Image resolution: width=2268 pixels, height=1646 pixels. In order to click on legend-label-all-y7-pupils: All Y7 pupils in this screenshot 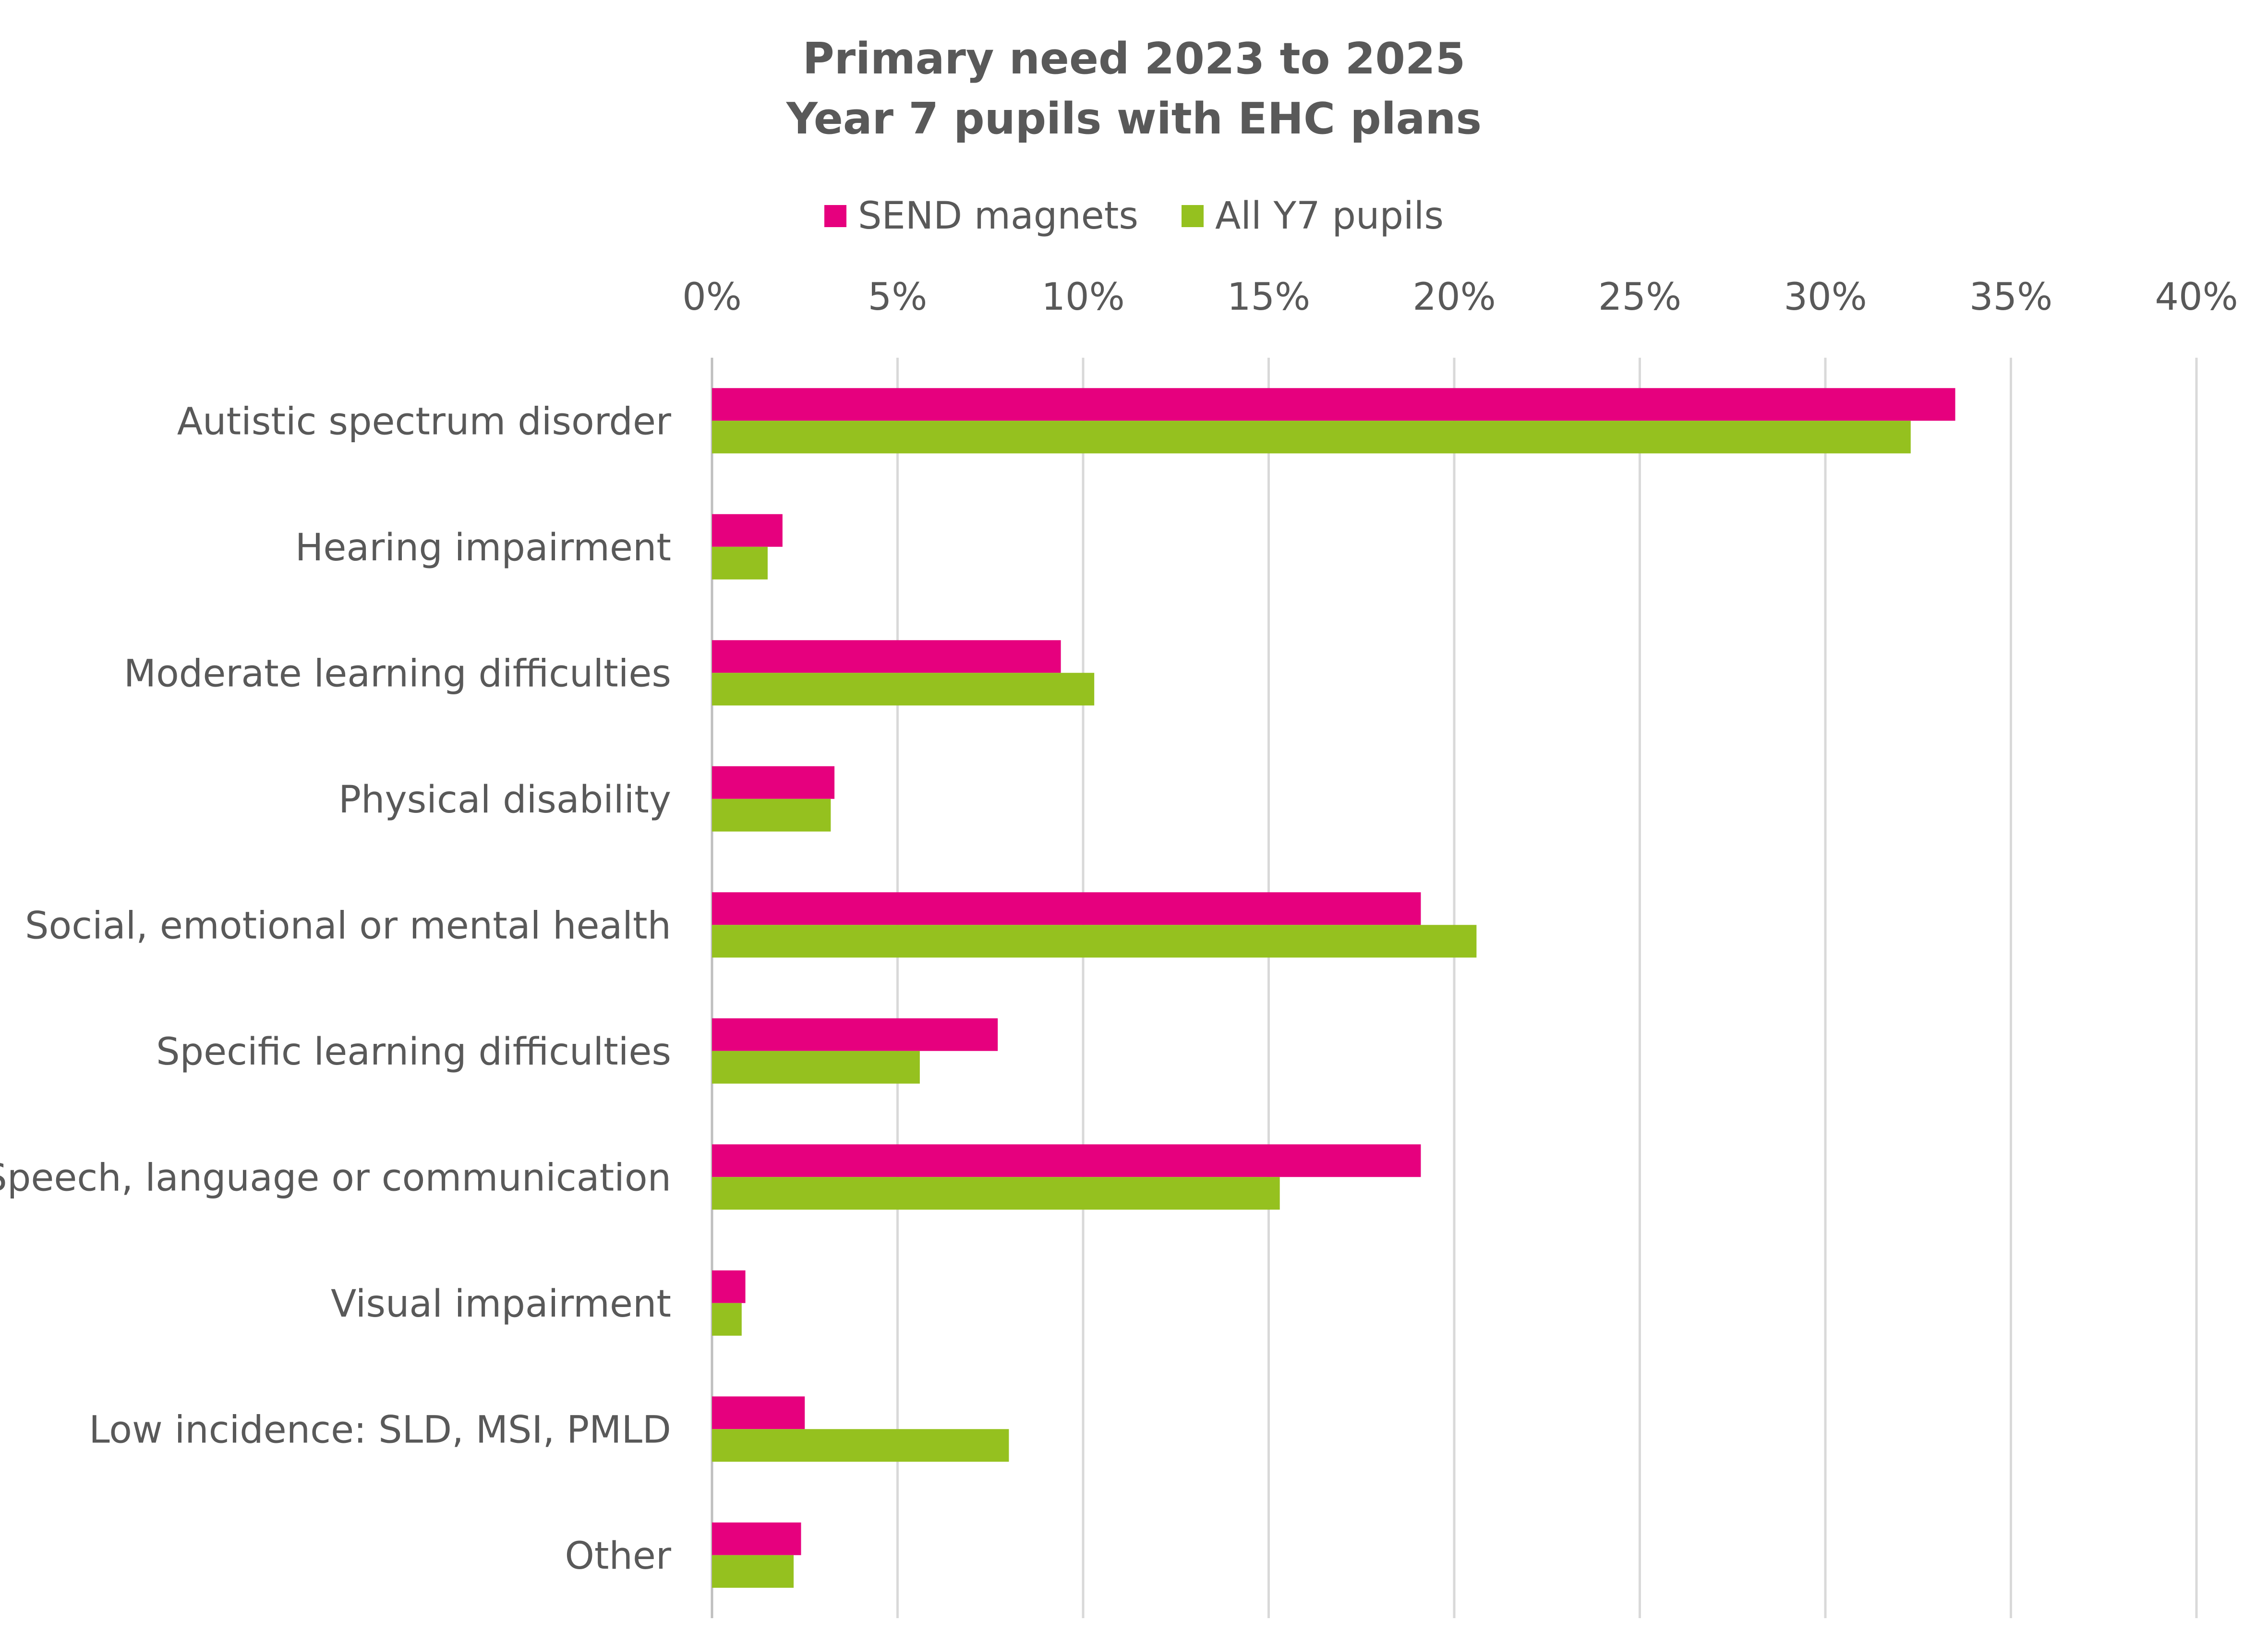, I will do `click(1329, 216)`.